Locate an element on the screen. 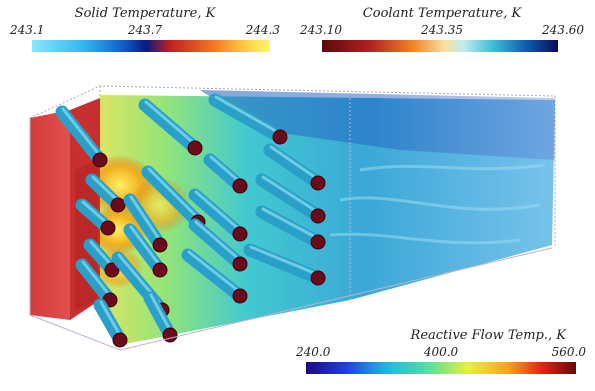  legend-max: 243.60 is located at coordinates (563, 30).